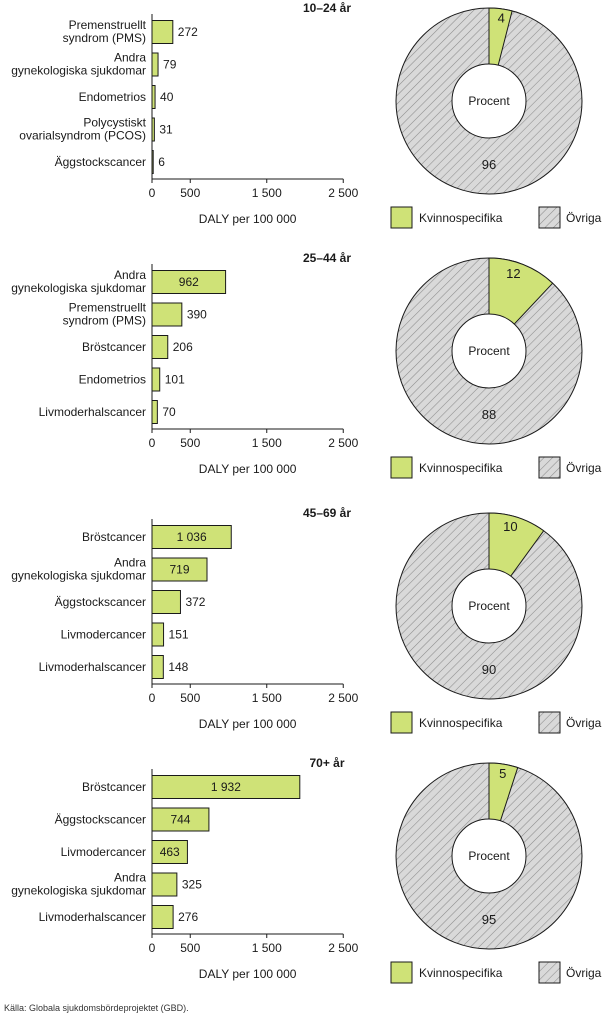 The width and height of the screenshot is (610, 1024). What do you see at coordinates (195, 602) in the screenshot?
I see `value-label: 372` at bounding box center [195, 602].